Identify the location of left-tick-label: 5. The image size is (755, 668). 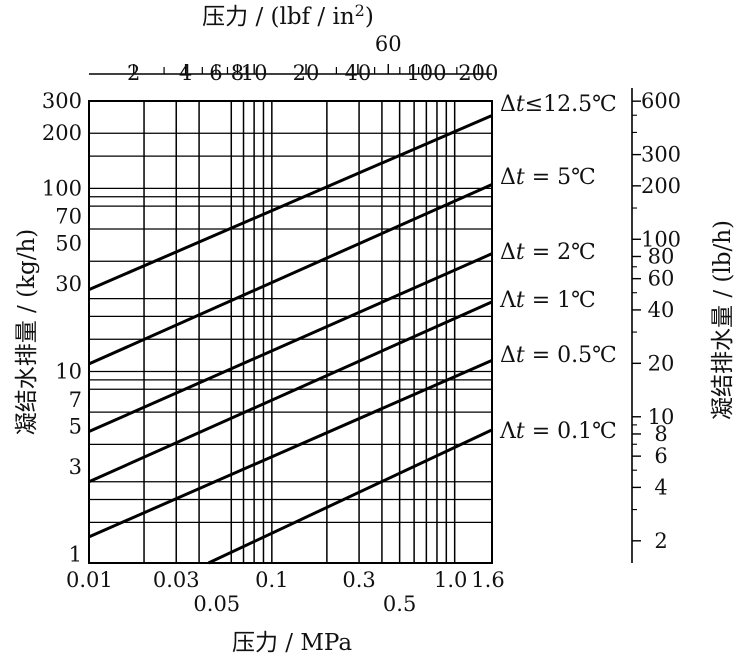
(75, 427).